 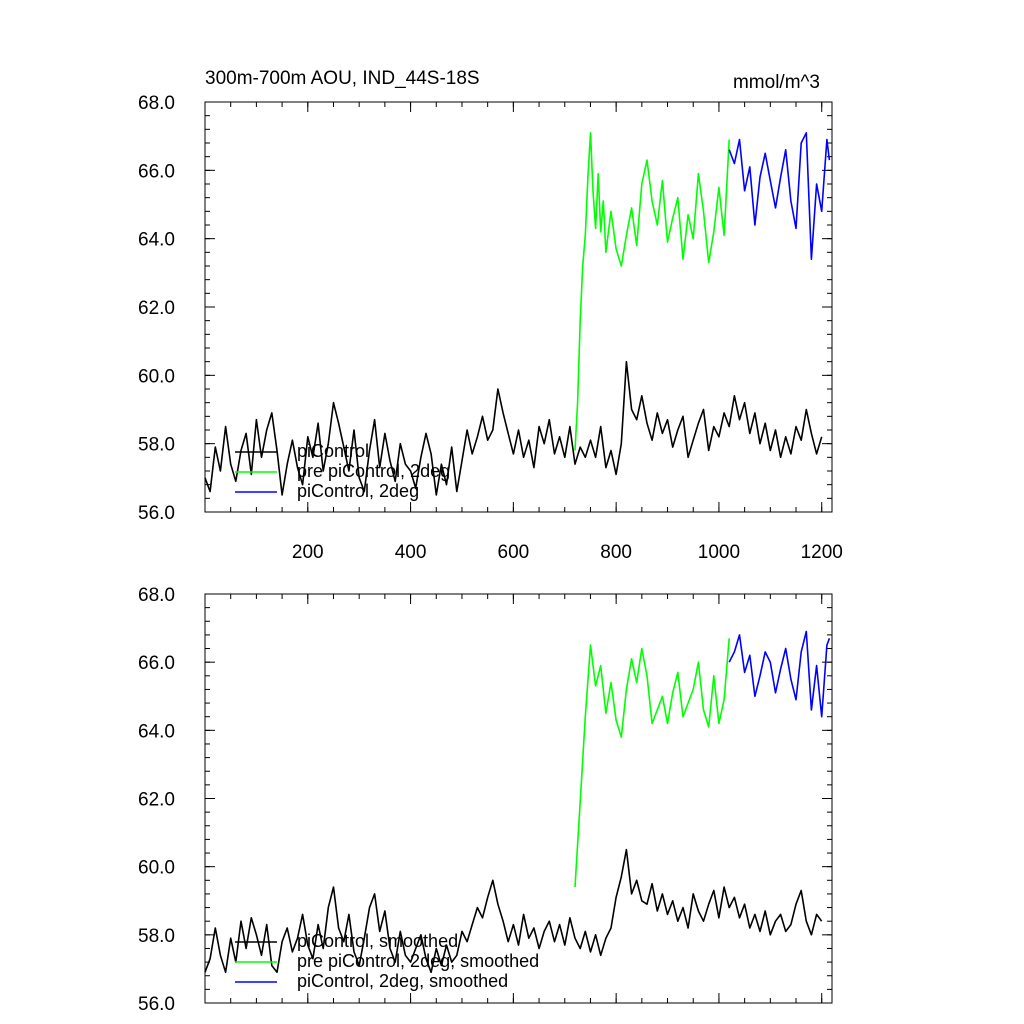 What do you see at coordinates (776, 82) in the screenshot?
I see `chart-units: mmol/m^3` at bounding box center [776, 82].